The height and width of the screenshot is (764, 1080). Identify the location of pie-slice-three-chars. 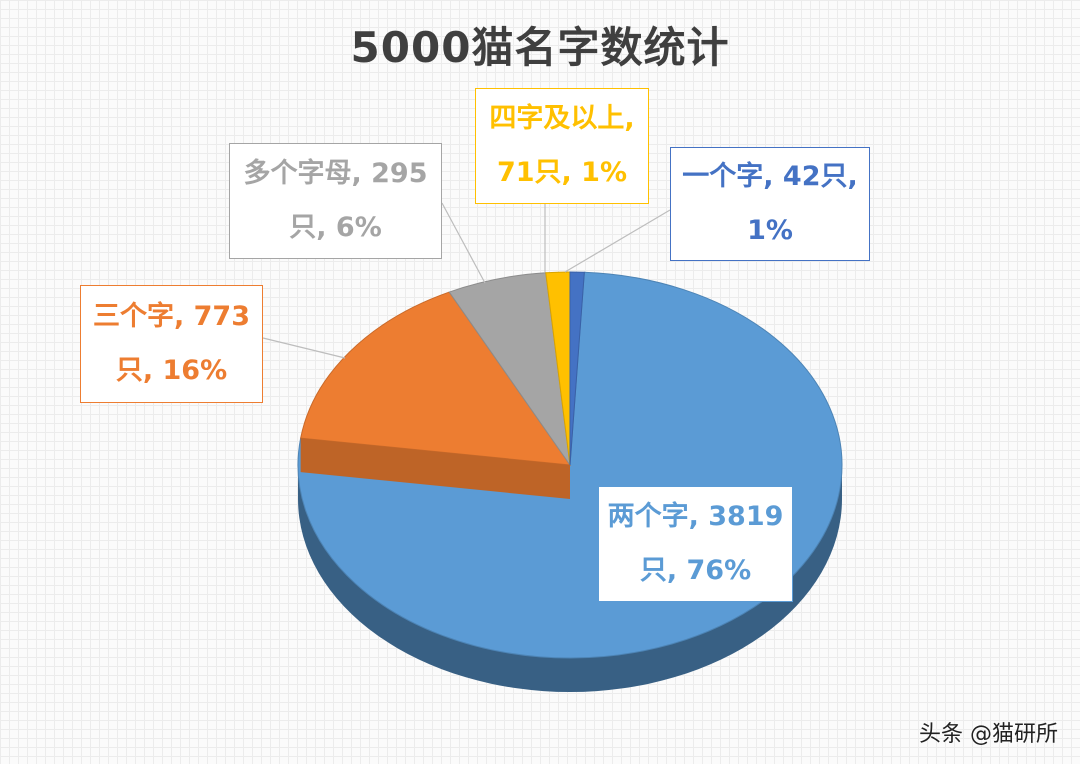
(436, 378).